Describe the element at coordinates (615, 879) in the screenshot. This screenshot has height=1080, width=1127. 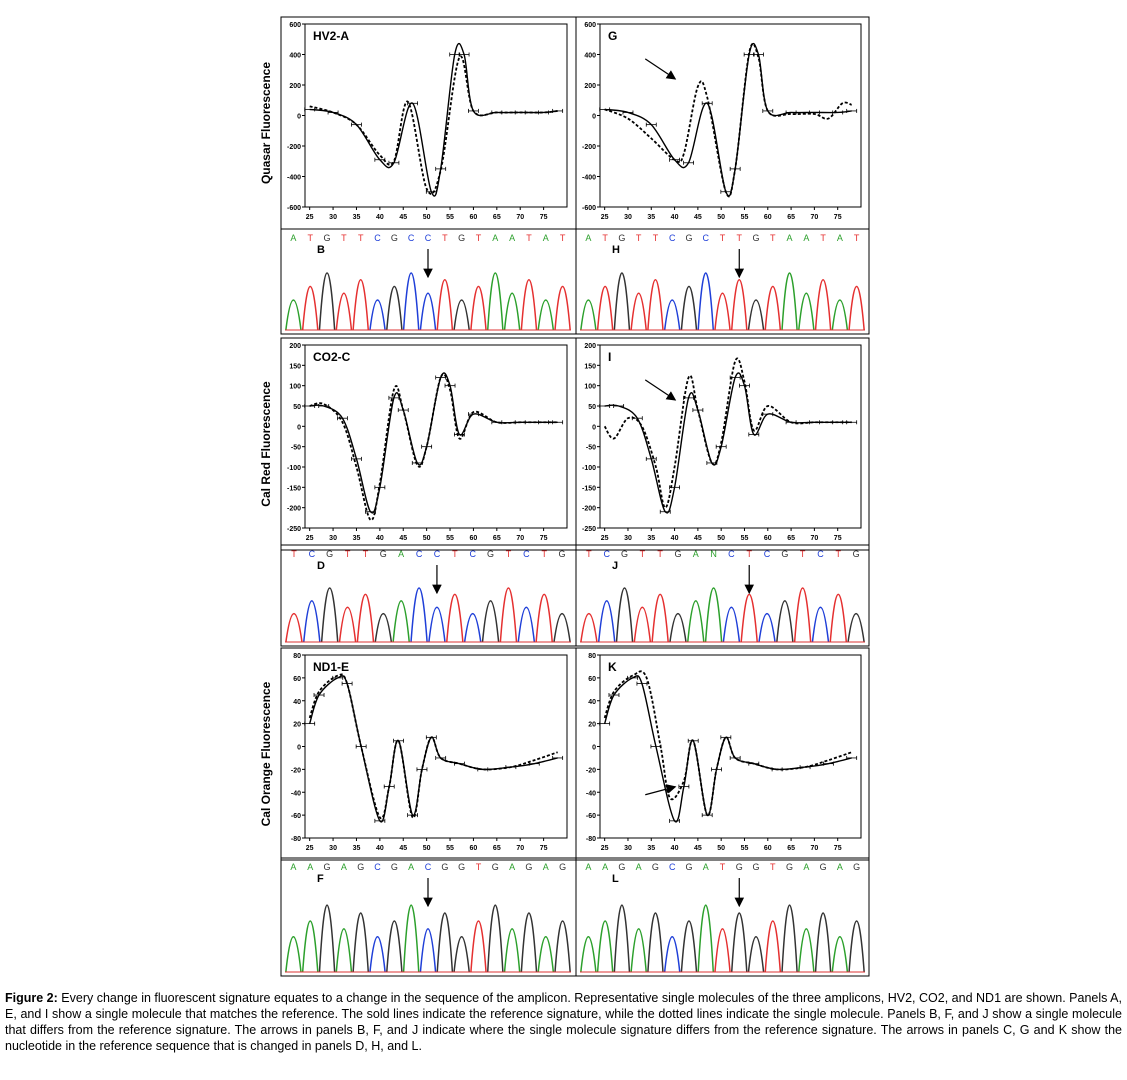
I see `panel-label: L` at that location.